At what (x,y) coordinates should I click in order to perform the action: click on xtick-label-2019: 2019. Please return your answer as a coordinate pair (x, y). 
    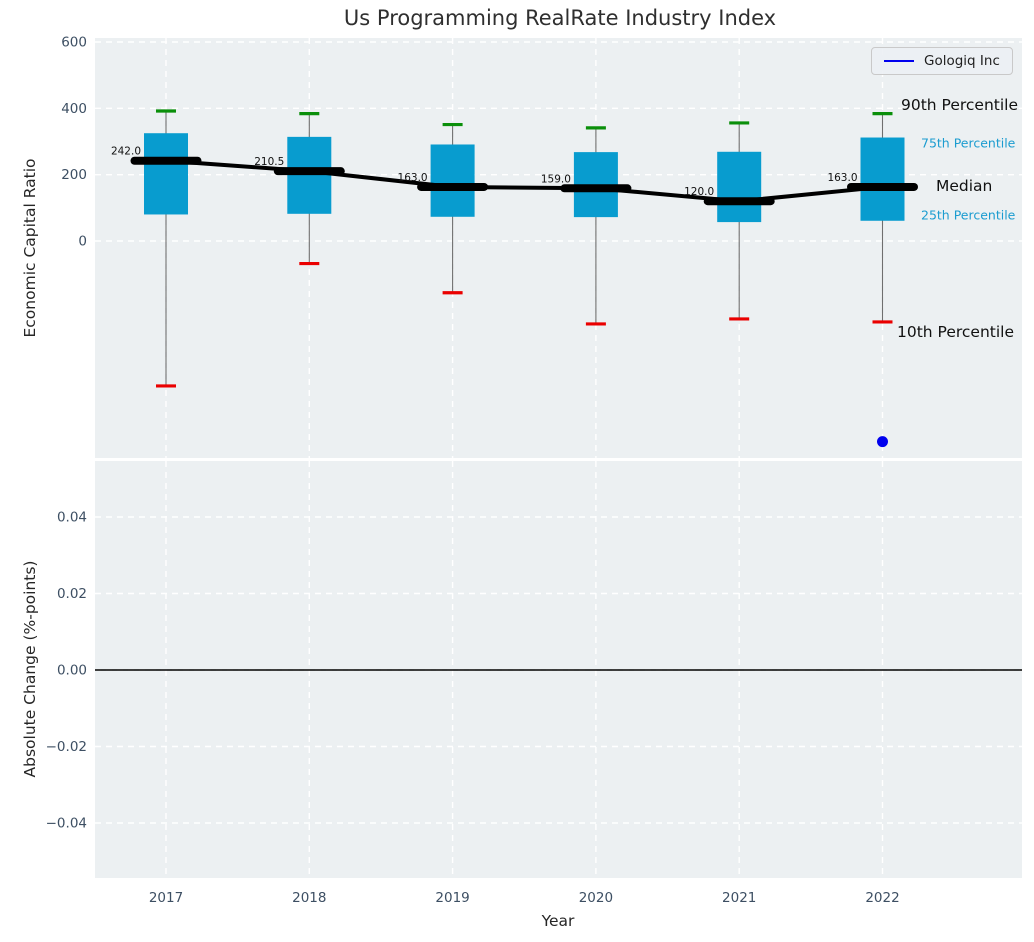
    Looking at the image, I should click on (452, 898).